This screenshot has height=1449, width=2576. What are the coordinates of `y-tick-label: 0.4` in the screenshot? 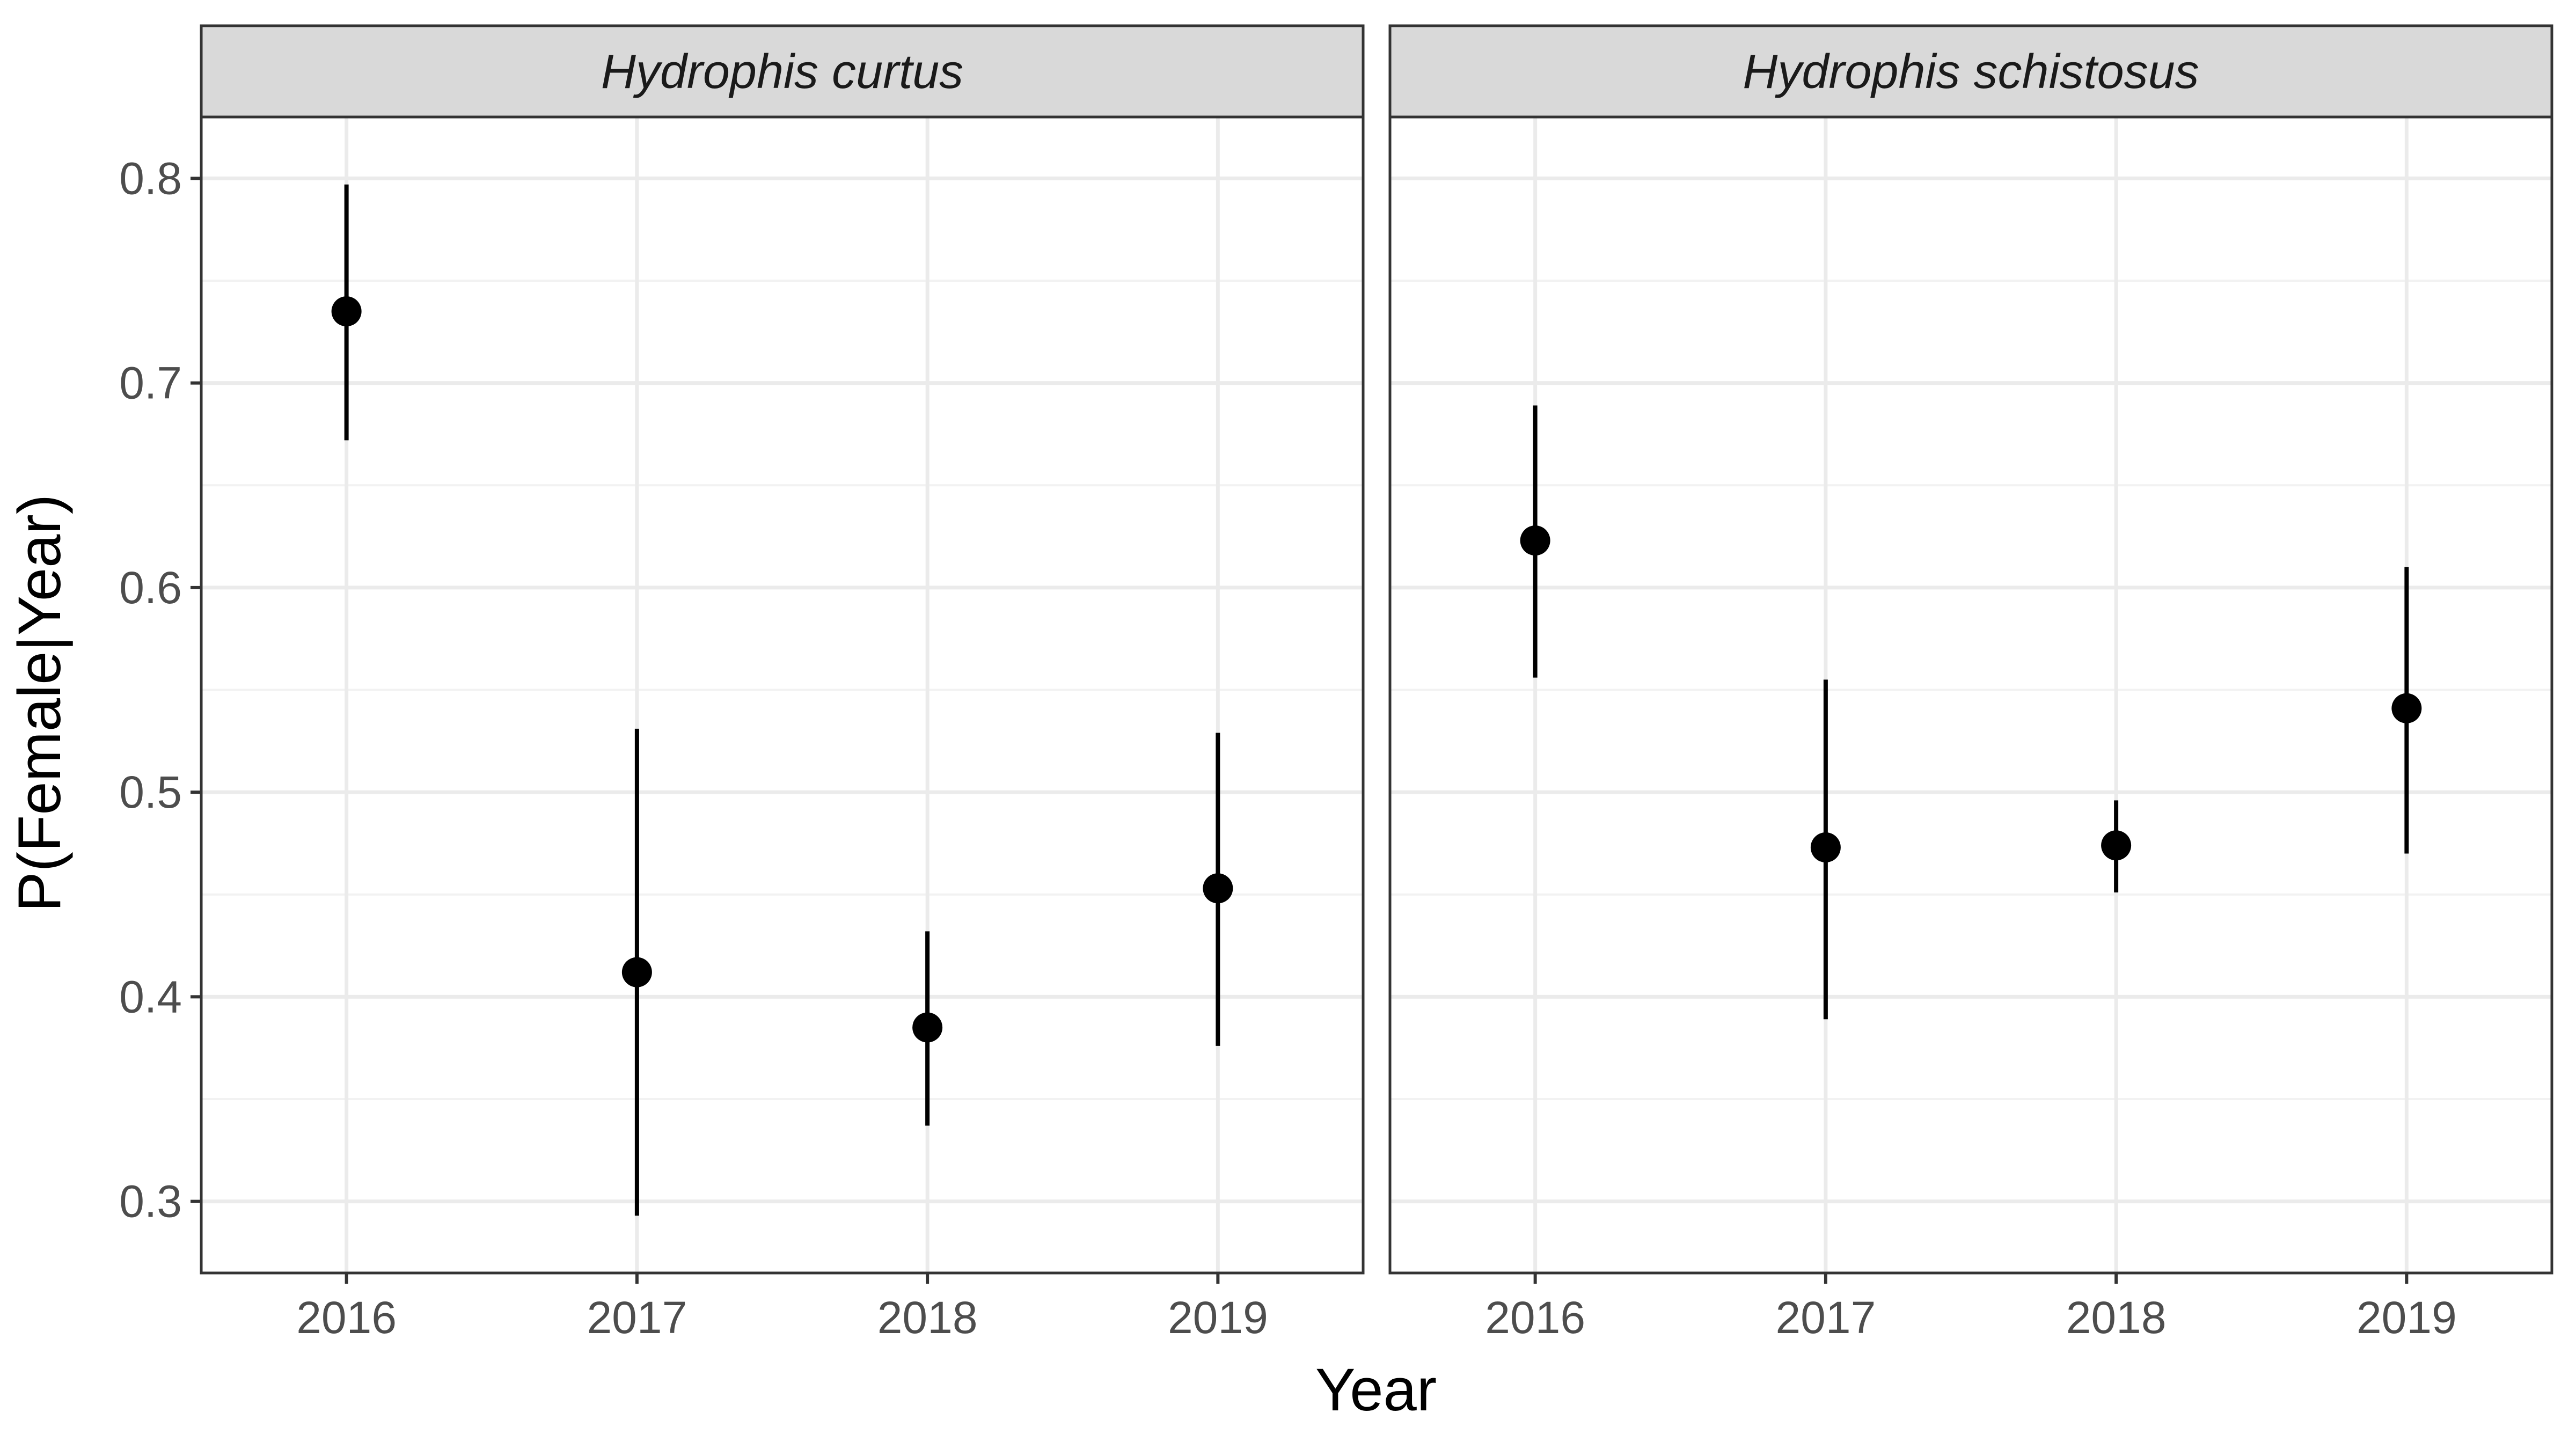 It's located at (150, 996).